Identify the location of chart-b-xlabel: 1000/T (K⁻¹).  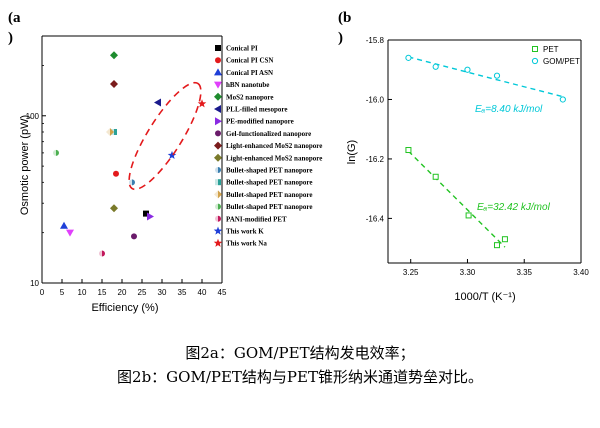
(484, 297).